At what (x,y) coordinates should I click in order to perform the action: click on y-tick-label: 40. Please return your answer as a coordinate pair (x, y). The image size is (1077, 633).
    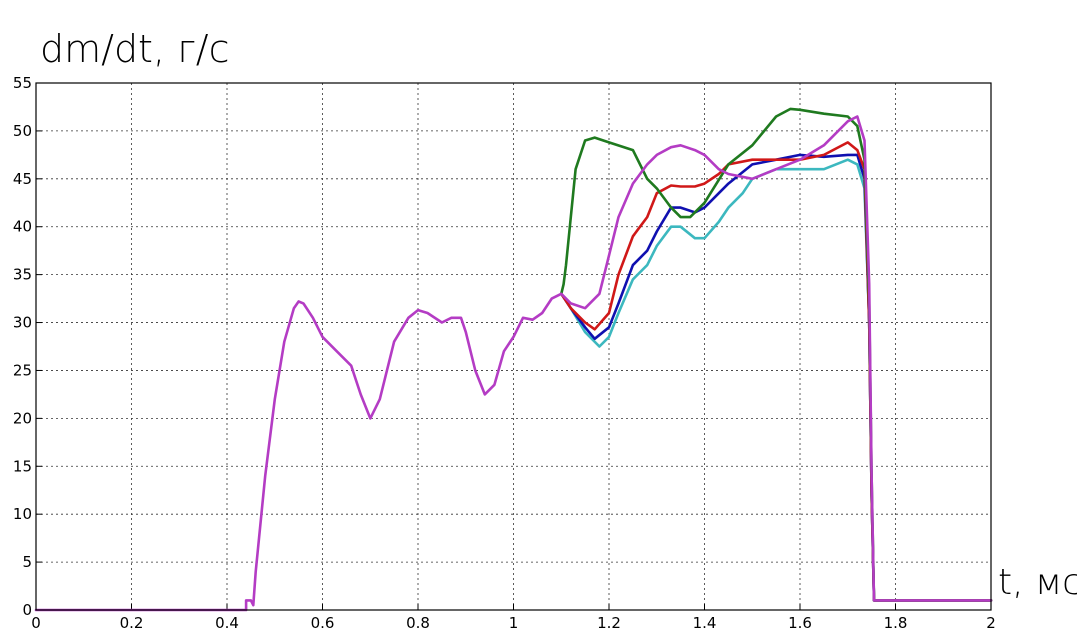
    Looking at the image, I should click on (22, 227).